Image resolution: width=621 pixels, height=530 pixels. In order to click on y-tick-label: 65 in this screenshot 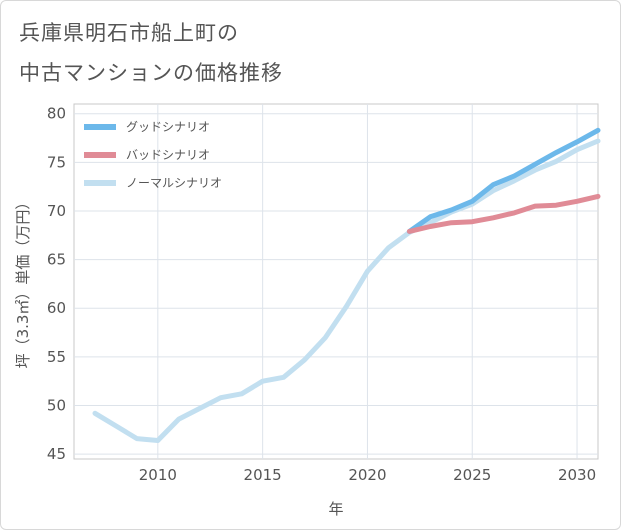, I will do `click(56, 260)`.